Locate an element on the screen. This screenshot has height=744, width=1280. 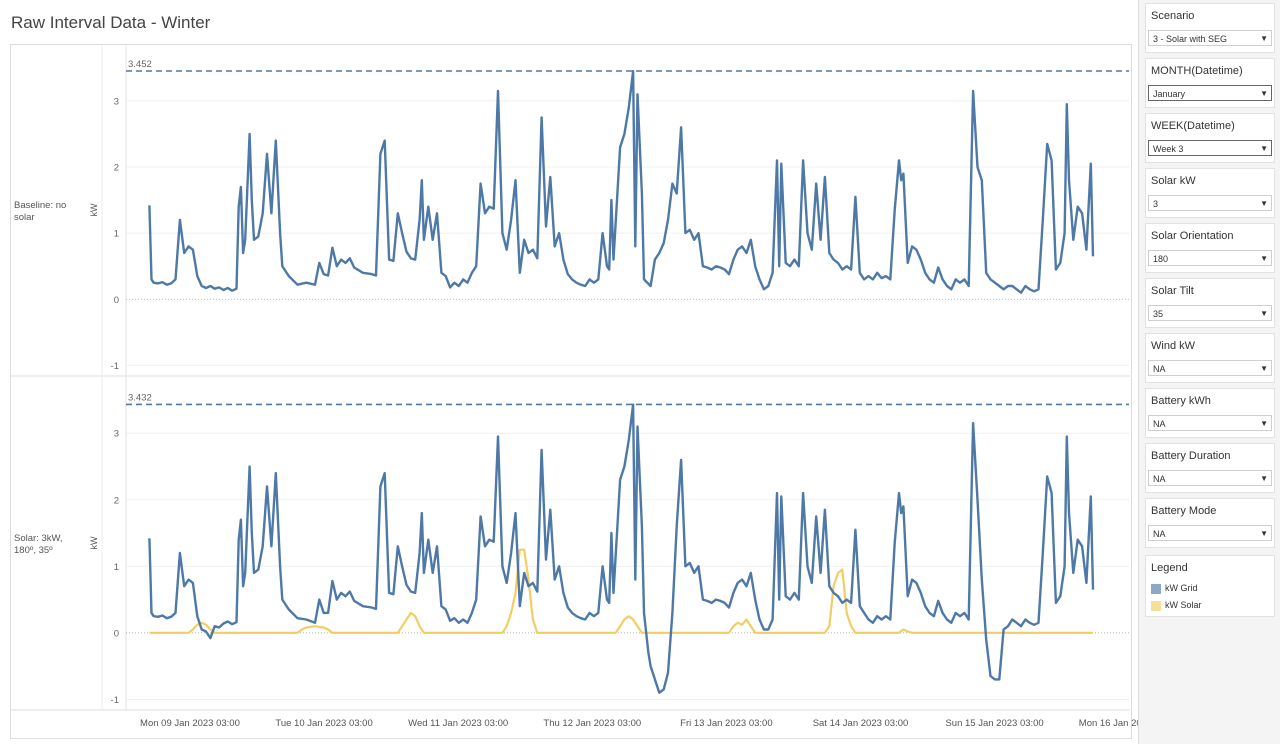
dropdown-value: January is located at coordinates (1169, 94).